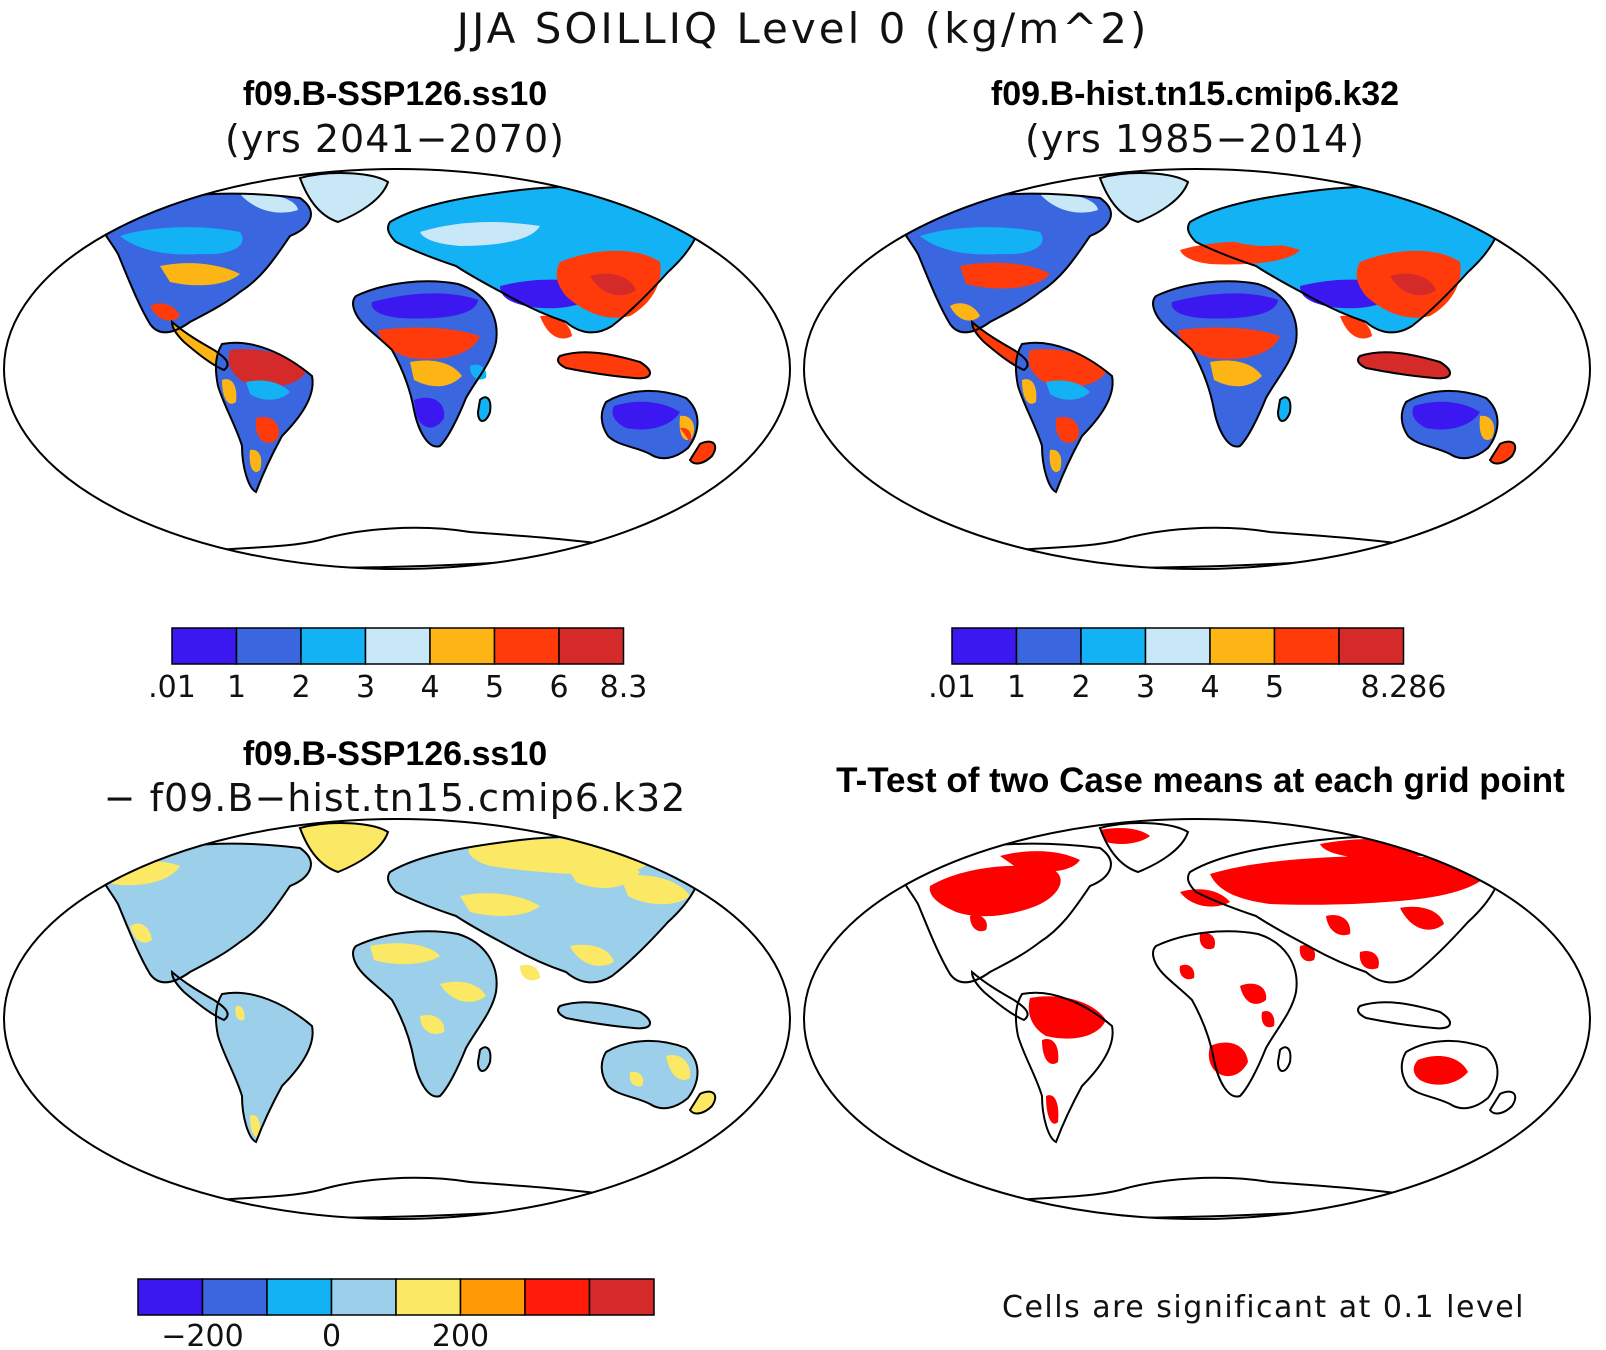  Describe the element at coordinates (1197, 1019) in the screenshot. I see `map-ttest` at that location.